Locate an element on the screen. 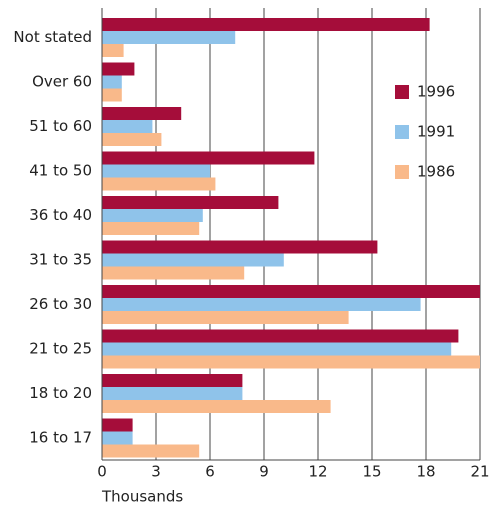 The width and height of the screenshot is (489, 509). x-tick-label: 12 is located at coordinates (317, 472).